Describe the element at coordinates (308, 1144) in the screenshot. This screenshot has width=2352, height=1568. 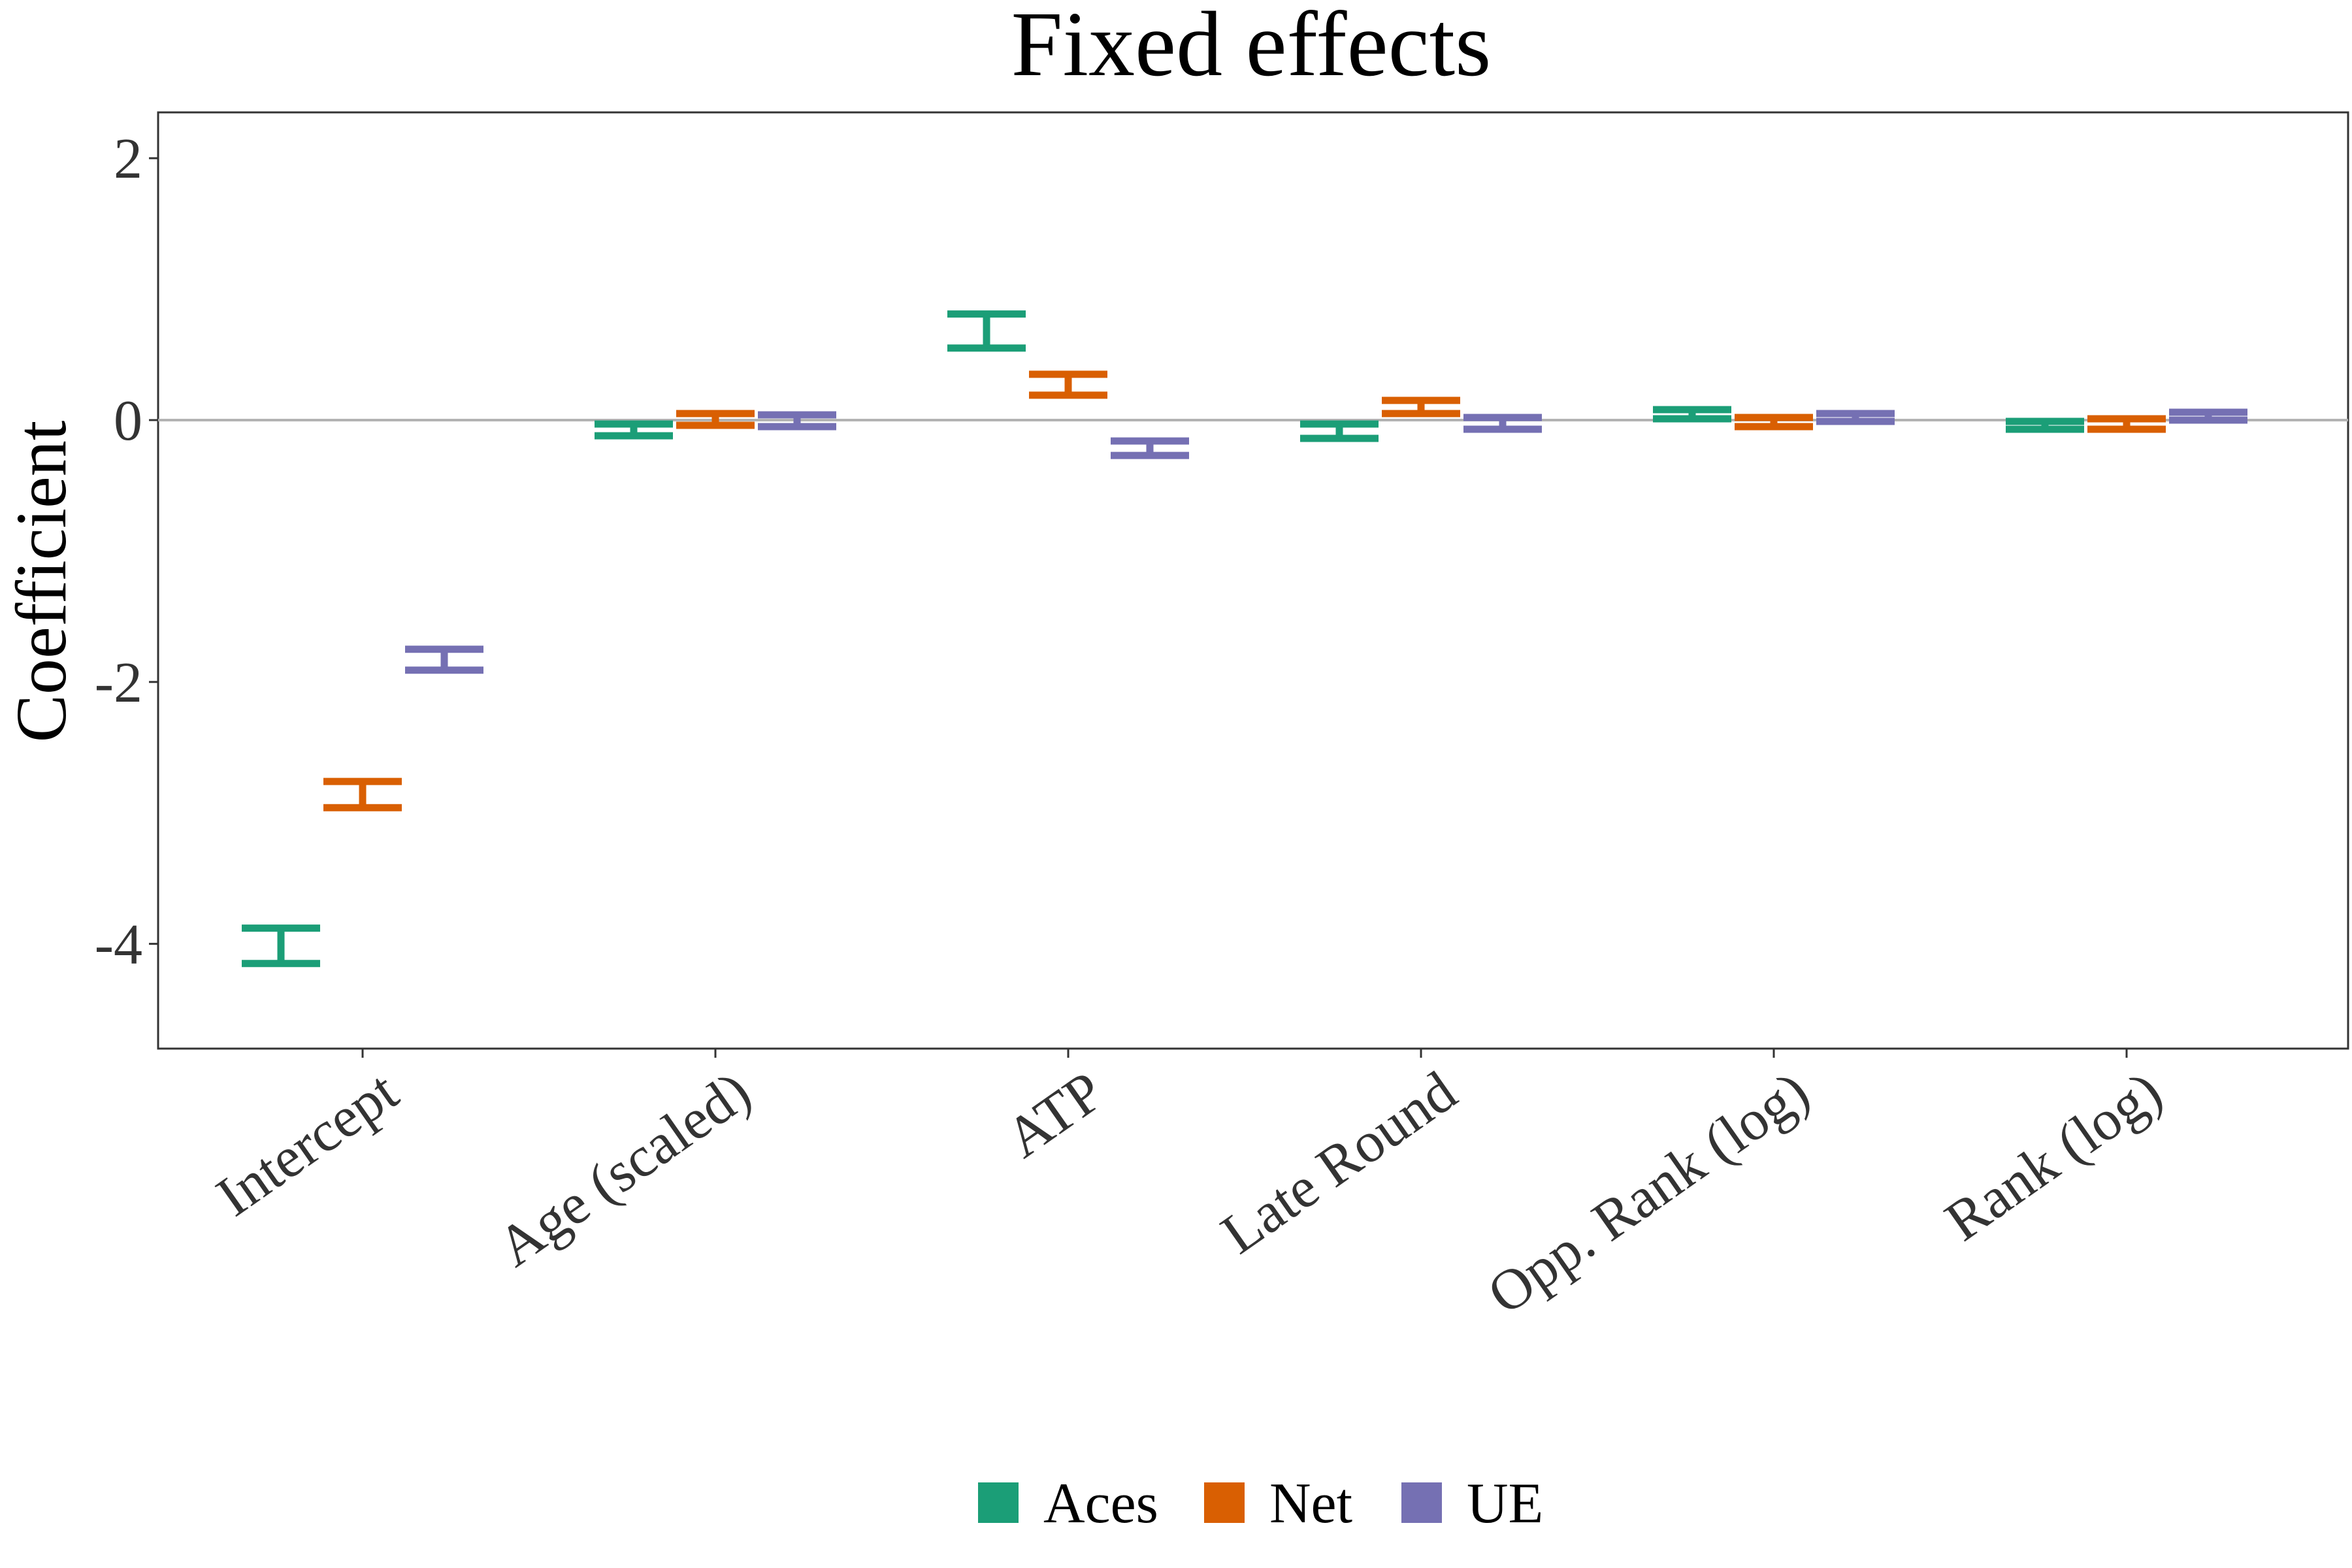
I see `x-tick-label: Intercept` at that location.